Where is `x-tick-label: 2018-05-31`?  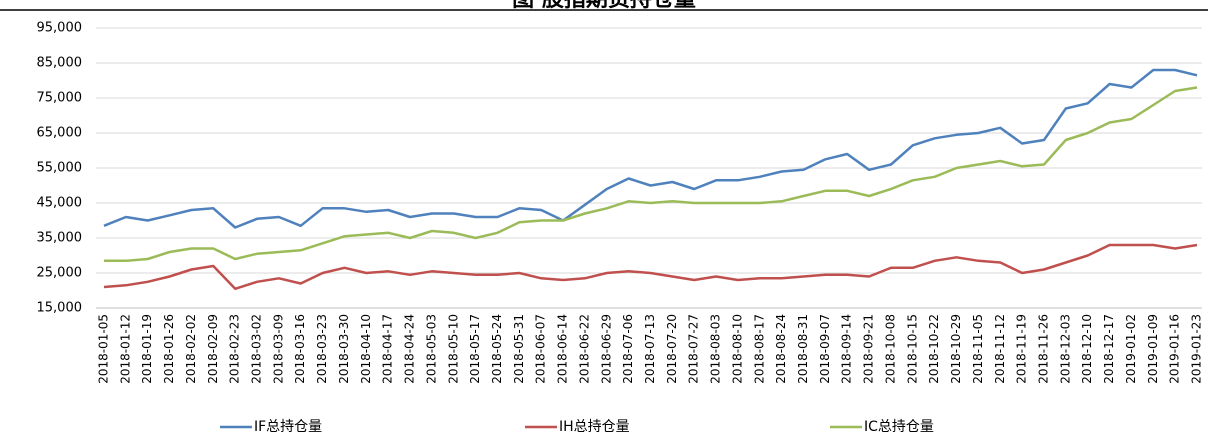 x-tick-label: 2018-05-31 is located at coordinates (519, 349).